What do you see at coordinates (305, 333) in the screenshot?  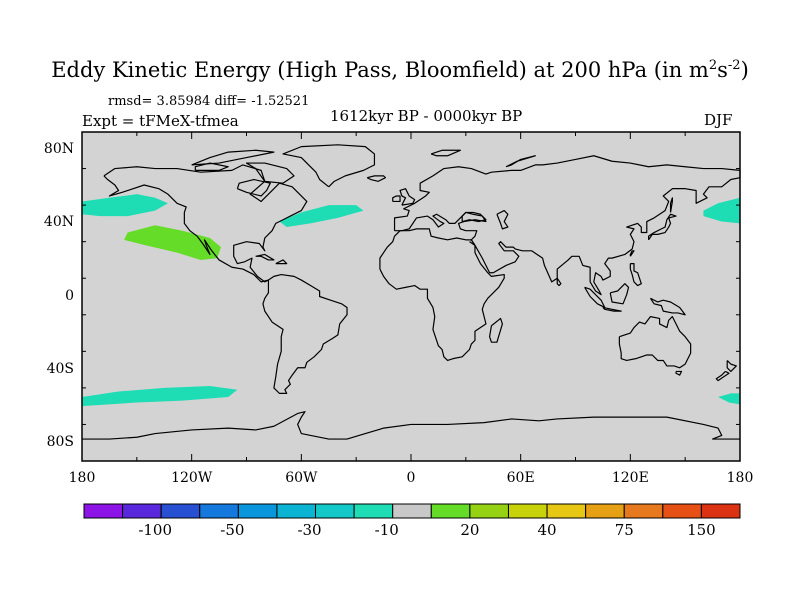 I see `coastline-south-america` at bounding box center [305, 333].